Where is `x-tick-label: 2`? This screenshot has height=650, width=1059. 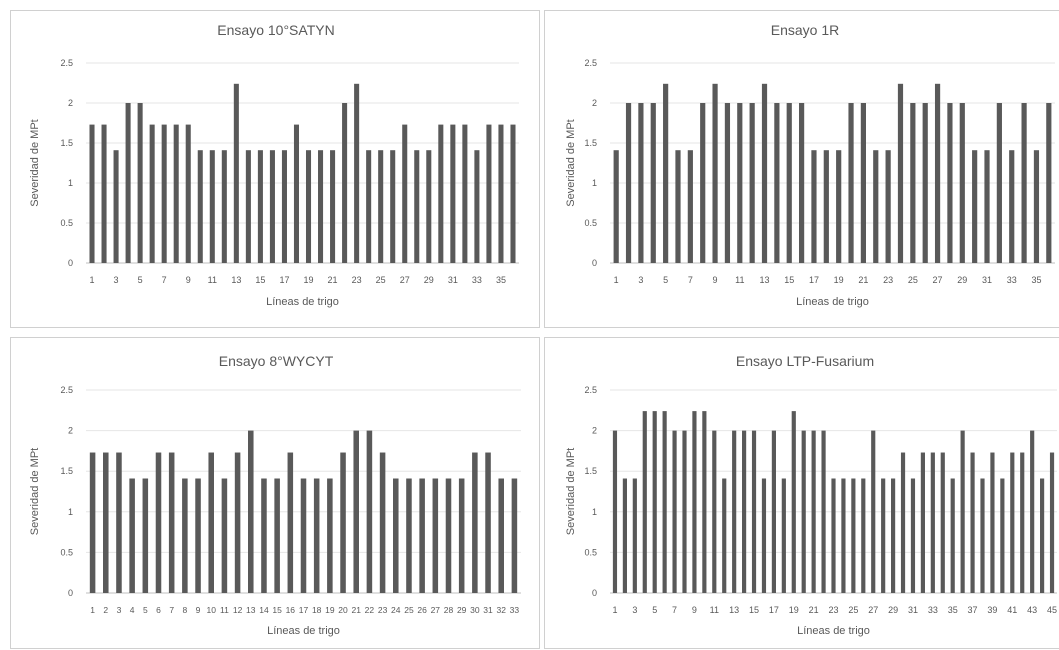 x-tick-label: 2 is located at coordinates (105, 610).